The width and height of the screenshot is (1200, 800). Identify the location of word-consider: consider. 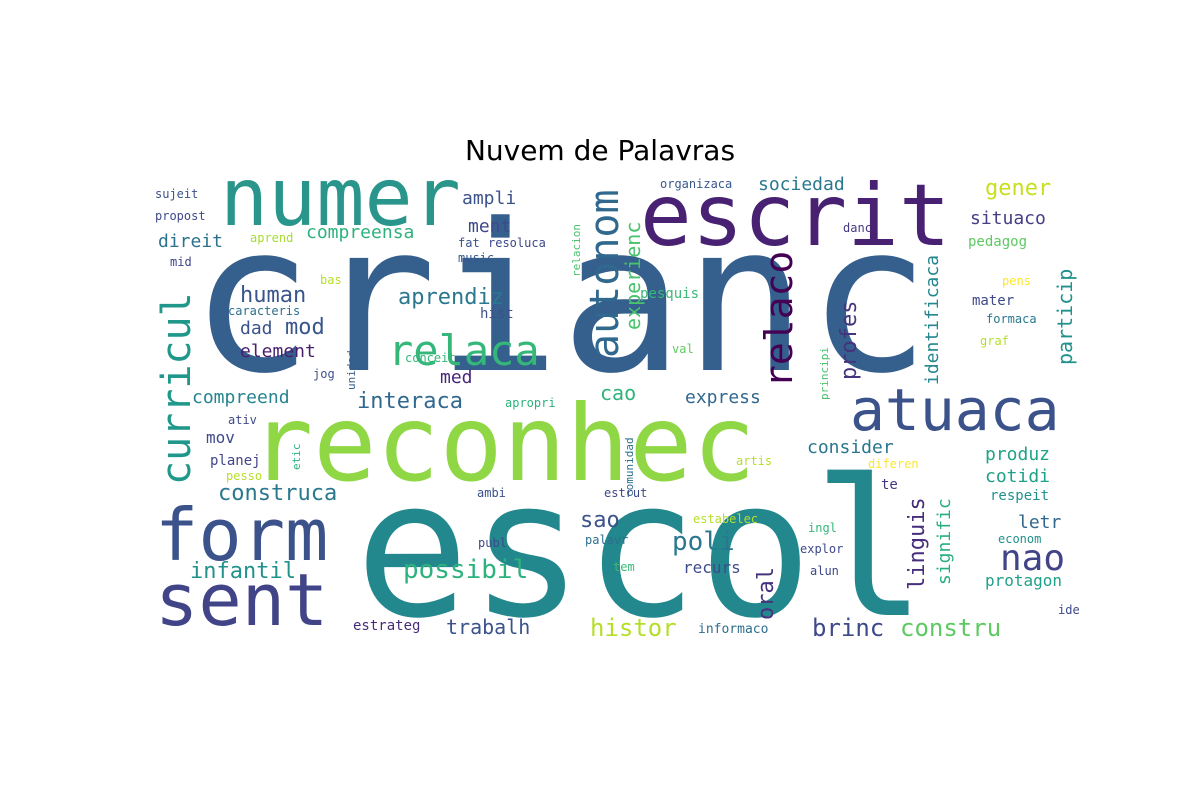
(850, 447).